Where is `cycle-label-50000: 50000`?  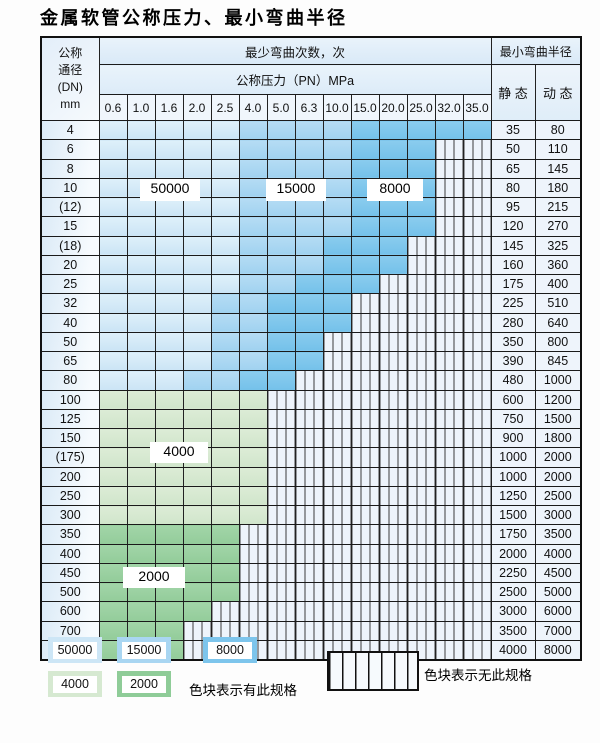 cycle-label-50000: 50000 is located at coordinates (170, 190).